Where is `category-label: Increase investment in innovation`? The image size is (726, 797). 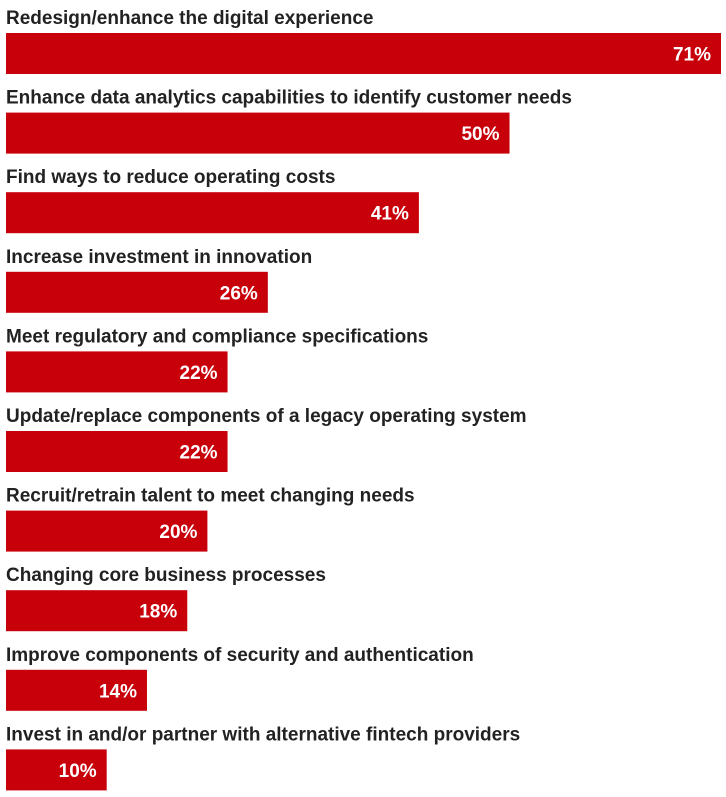
category-label: Increase investment in innovation is located at coordinates (159, 257).